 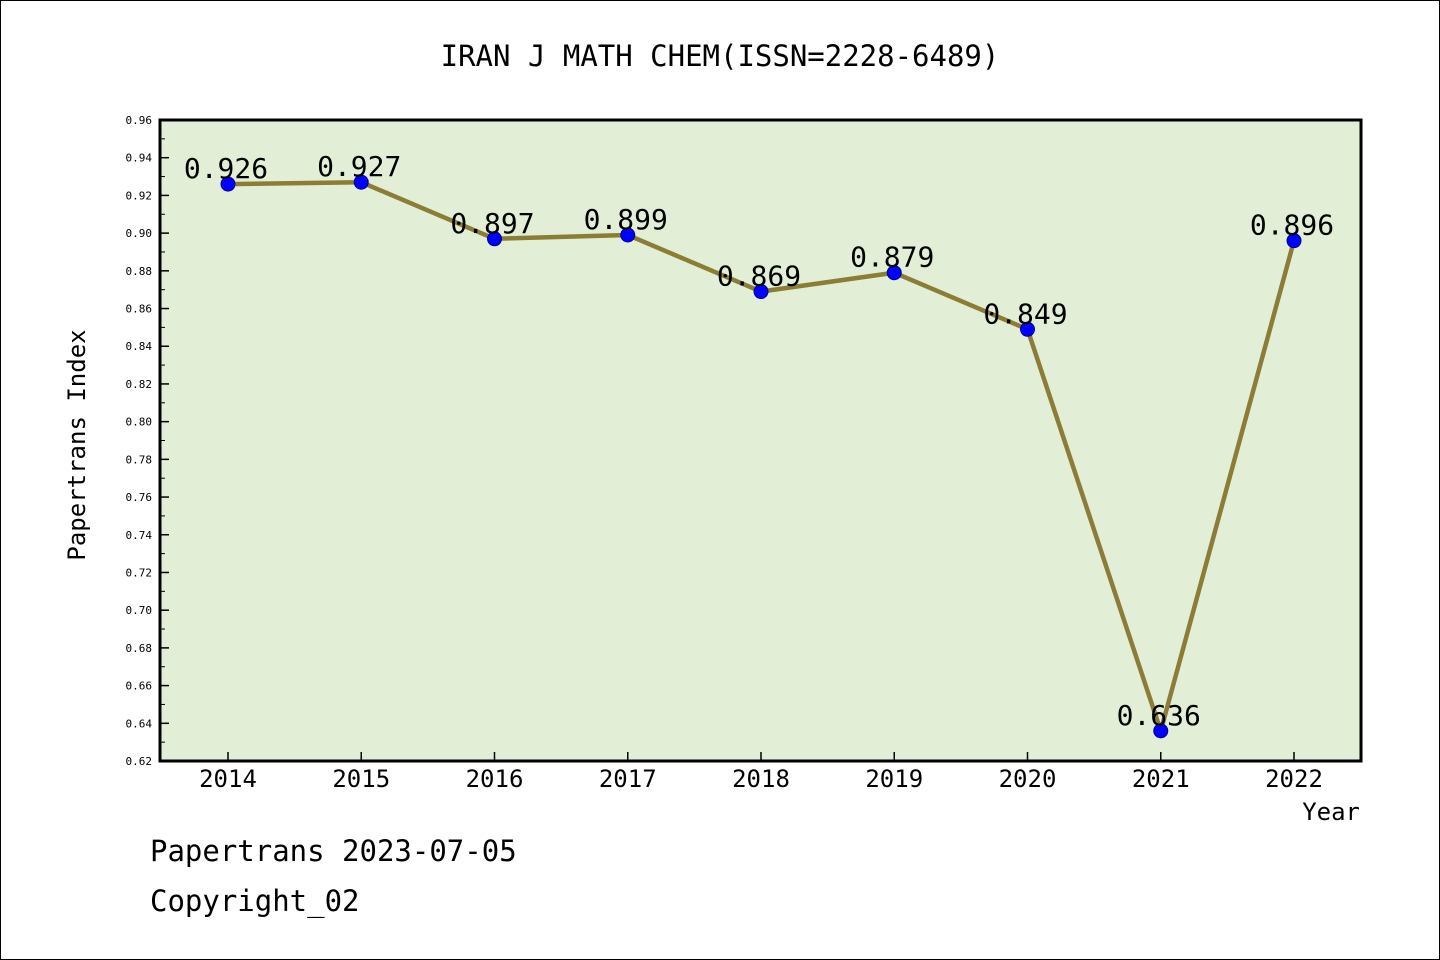 What do you see at coordinates (139, 422) in the screenshot?
I see `y-tick-label: 0.80` at bounding box center [139, 422].